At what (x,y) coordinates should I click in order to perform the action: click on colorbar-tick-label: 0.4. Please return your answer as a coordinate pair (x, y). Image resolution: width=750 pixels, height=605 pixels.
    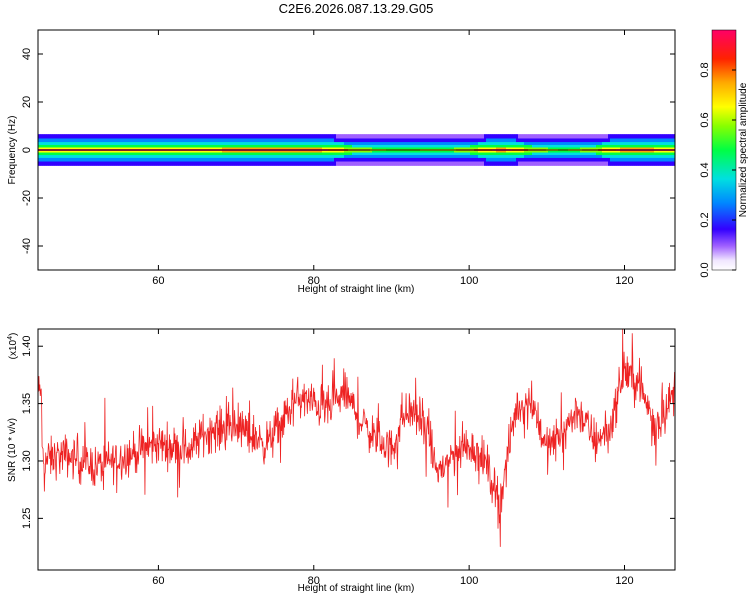
    Looking at the image, I should click on (705, 169).